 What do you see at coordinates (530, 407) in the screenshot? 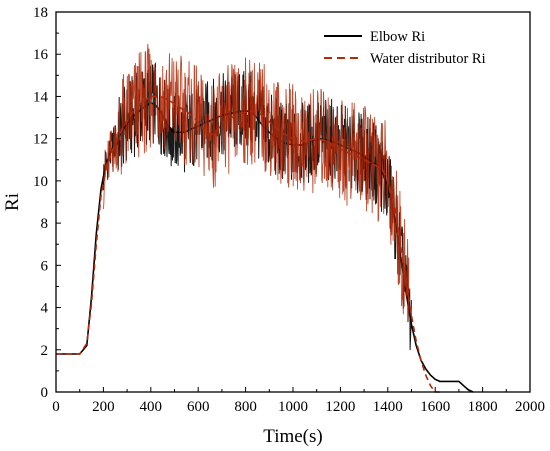
I see `x-tick-label: 2000` at bounding box center [530, 407].